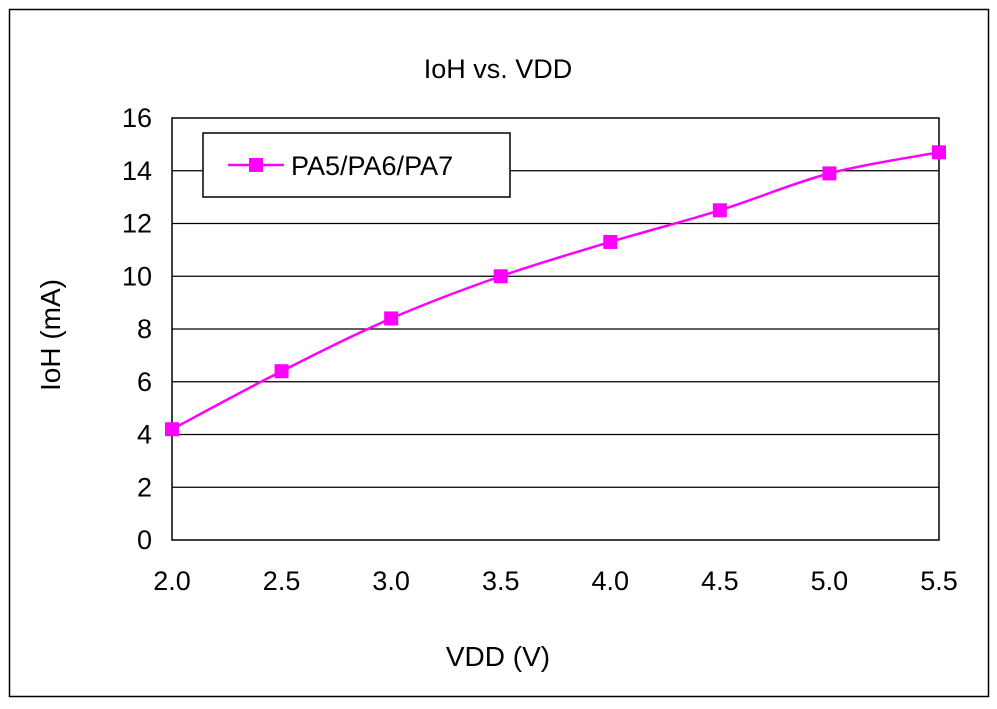  What do you see at coordinates (501, 581) in the screenshot?
I see `x-tick-label: 3.5` at bounding box center [501, 581].